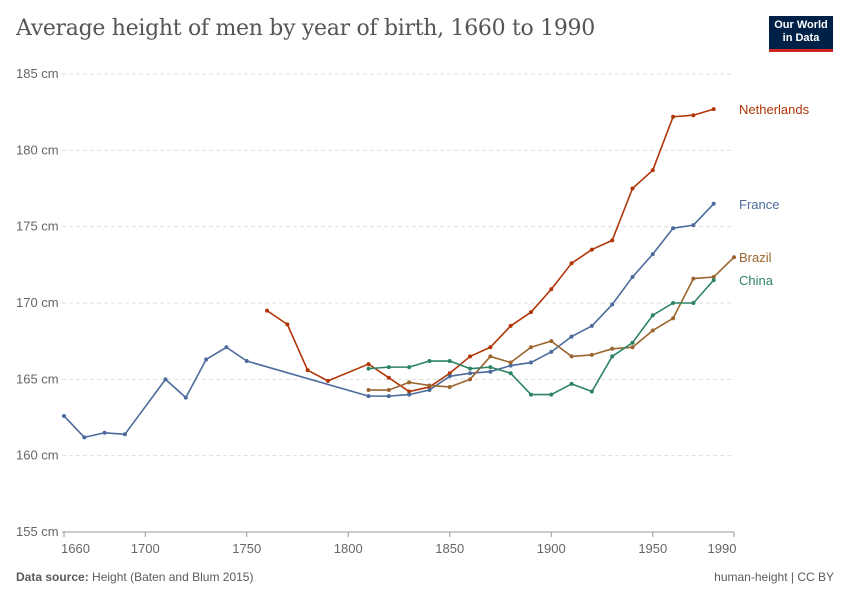 This screenshot has width=850, height=600. Describe the element at coordinates (755, 257) in the screenshot. I see `legend-label-brazil: Brazil` at that location.